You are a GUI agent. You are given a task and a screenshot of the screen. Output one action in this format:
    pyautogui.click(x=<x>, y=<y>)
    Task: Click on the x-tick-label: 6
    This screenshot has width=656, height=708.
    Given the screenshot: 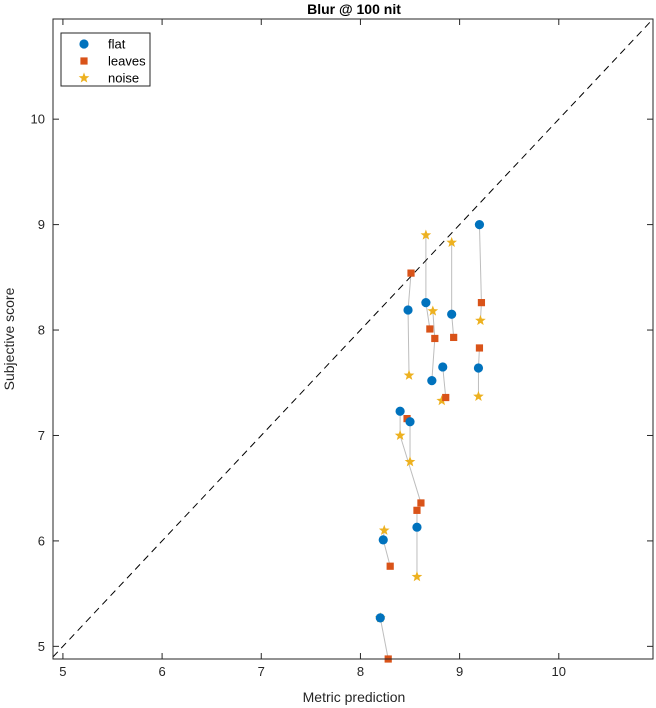 What is the action you would take?
    pyautogui.click(x=161, y=671)
    